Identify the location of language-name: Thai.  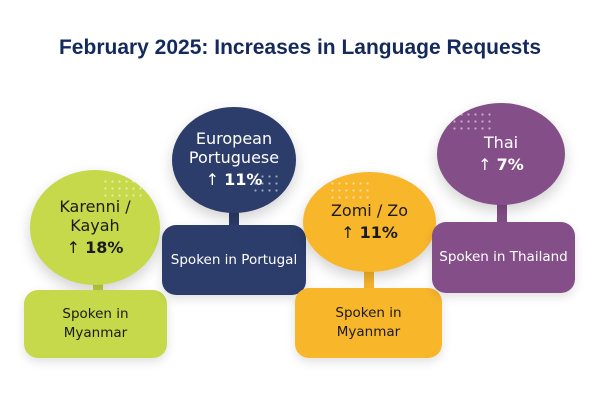
(501, 142).